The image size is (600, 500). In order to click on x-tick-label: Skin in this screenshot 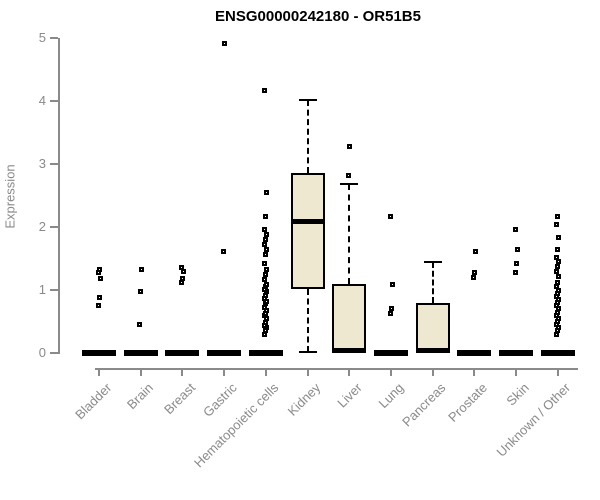, I will do `click(517, 394)`.